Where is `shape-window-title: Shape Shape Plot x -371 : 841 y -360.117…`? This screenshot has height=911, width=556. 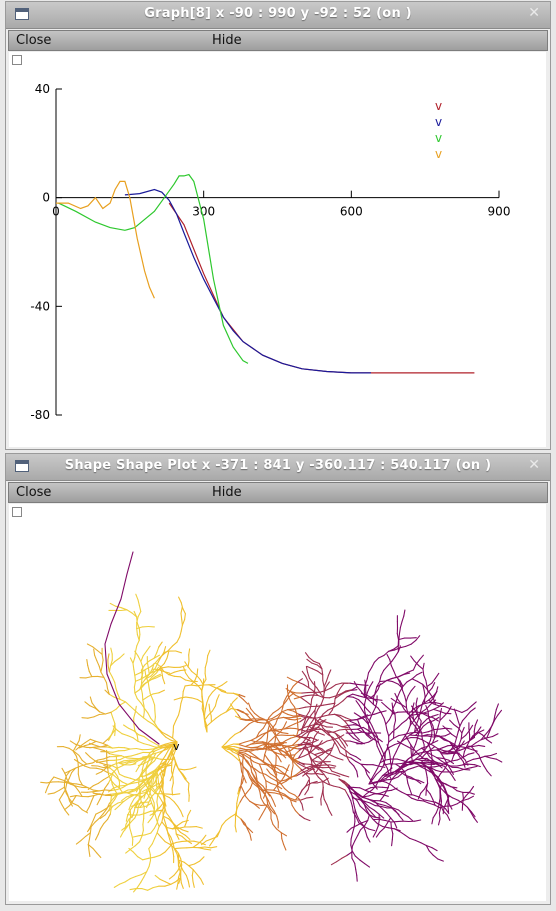 shape-window-title: Shape Shape Plot x -371 : 841 y -360.117… is located at coordinates (278, 465).